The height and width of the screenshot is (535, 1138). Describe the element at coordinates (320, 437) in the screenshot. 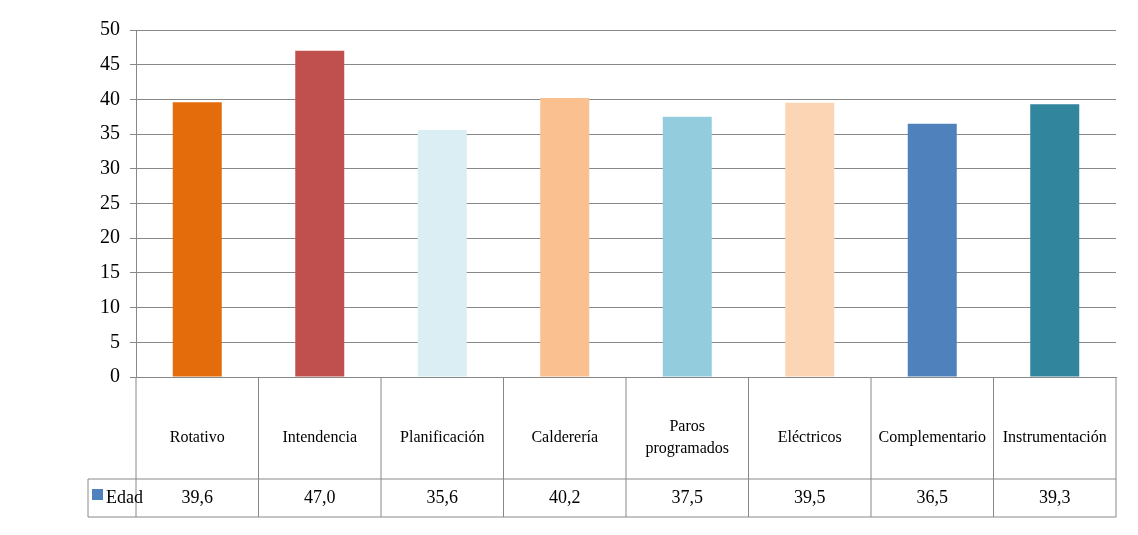

I see `x-tick-label: Intendencia` at that location.